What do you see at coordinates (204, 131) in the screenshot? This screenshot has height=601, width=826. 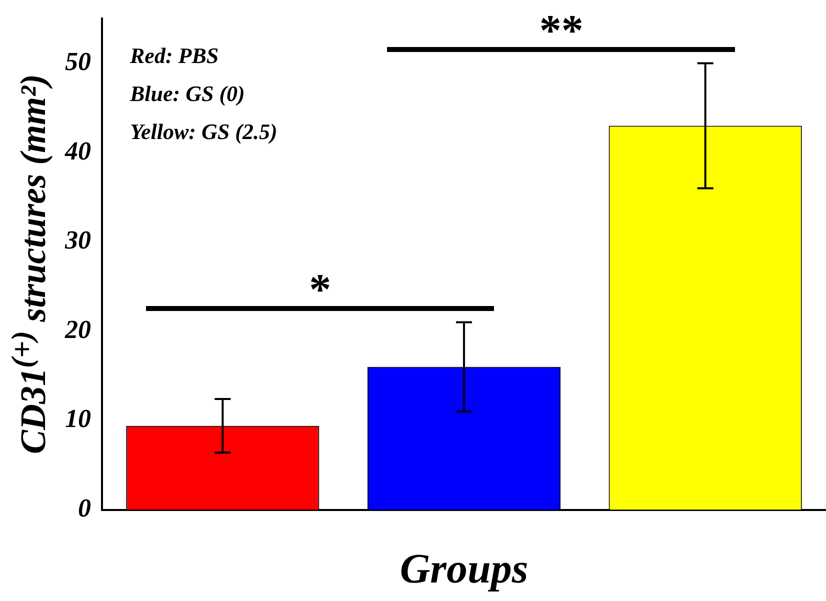 I see `annotation: Yellow: GS (2.5)` at bounding box center [204, 131].